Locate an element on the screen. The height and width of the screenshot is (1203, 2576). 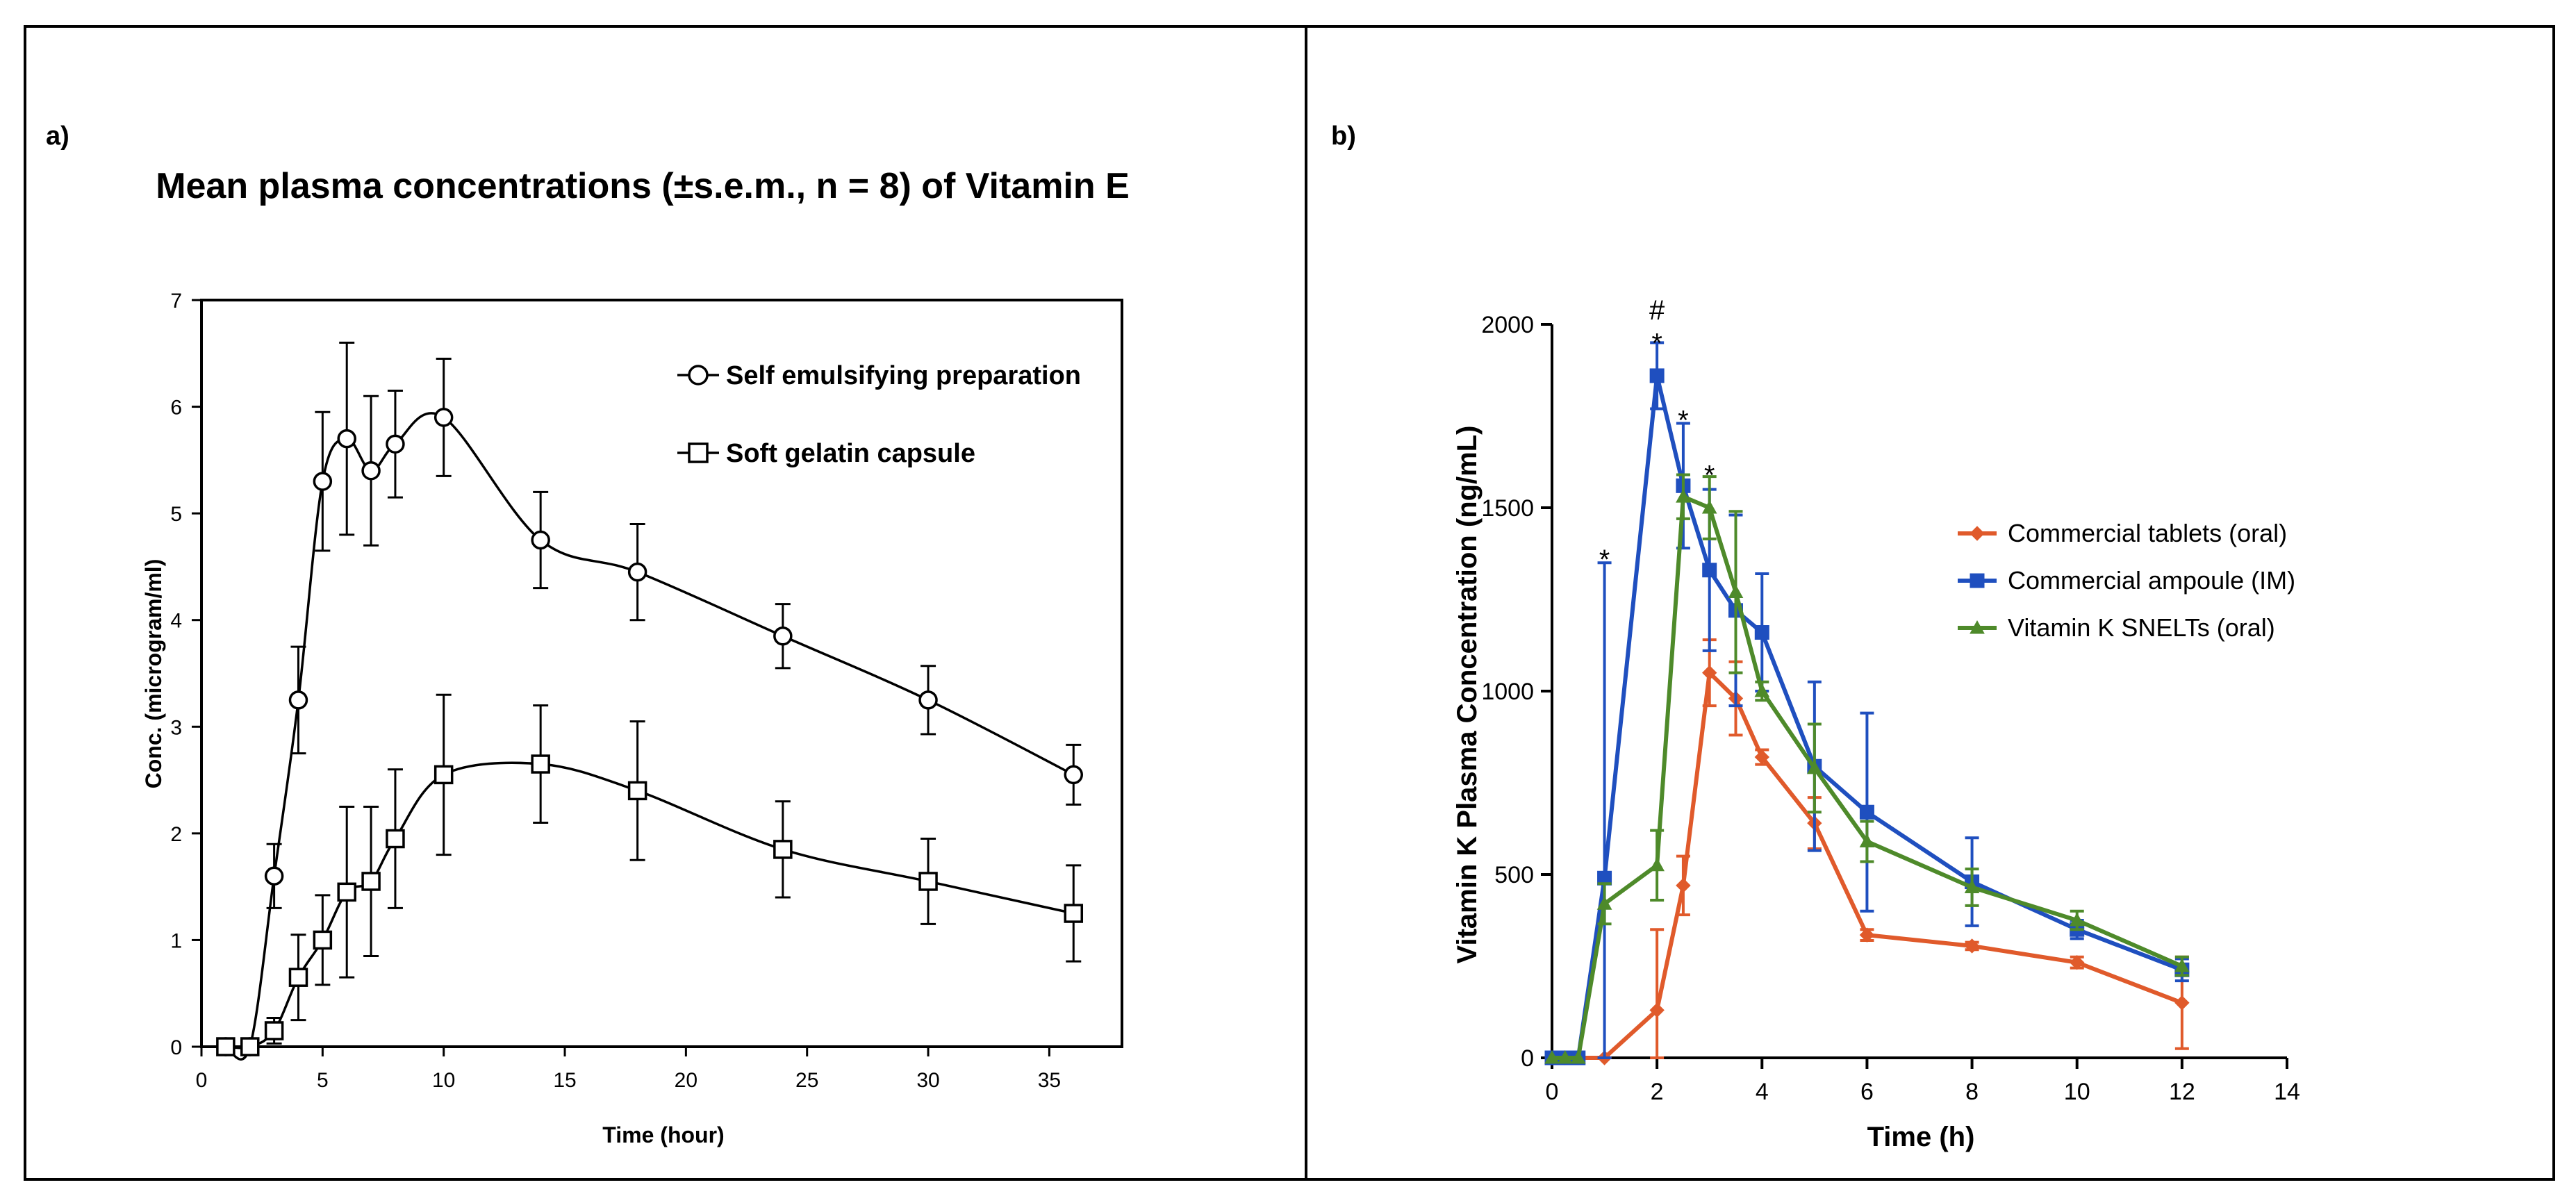
chart-a-xlabel: Time (hour) is located at coordinates (663, 1134).